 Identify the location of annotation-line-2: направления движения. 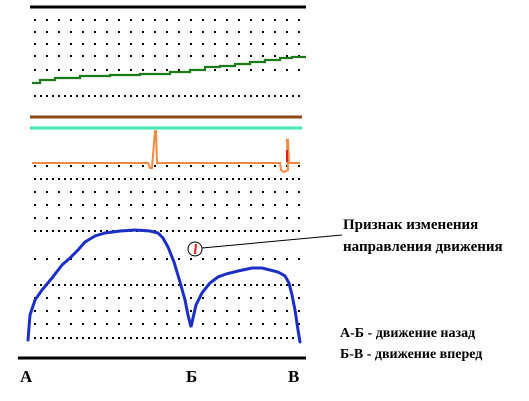
(423, 247).